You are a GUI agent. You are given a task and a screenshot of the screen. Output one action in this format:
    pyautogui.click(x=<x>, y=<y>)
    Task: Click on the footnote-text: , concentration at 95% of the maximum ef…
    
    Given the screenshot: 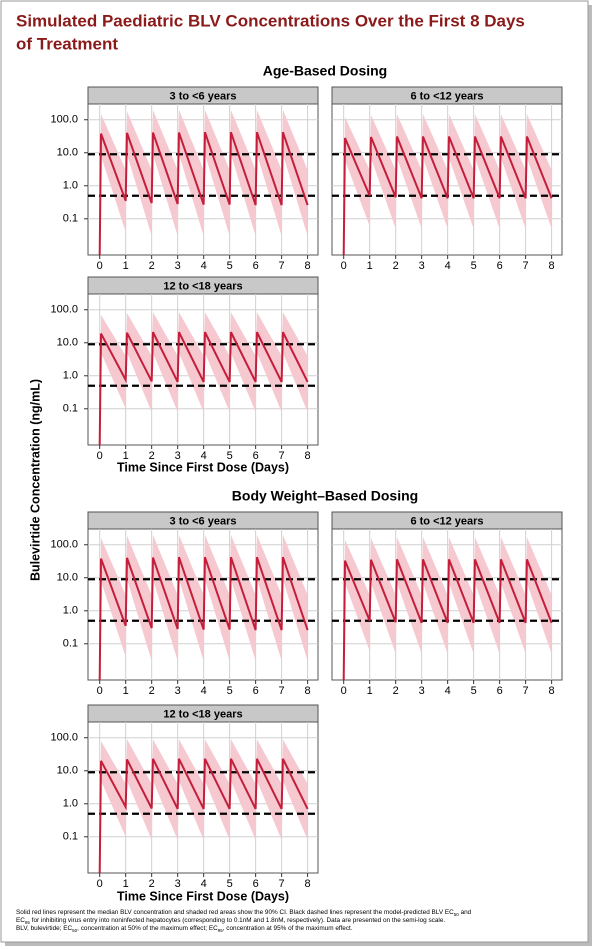 What is the action you would take?
    pyautogui.click(x=288, y=928)
    